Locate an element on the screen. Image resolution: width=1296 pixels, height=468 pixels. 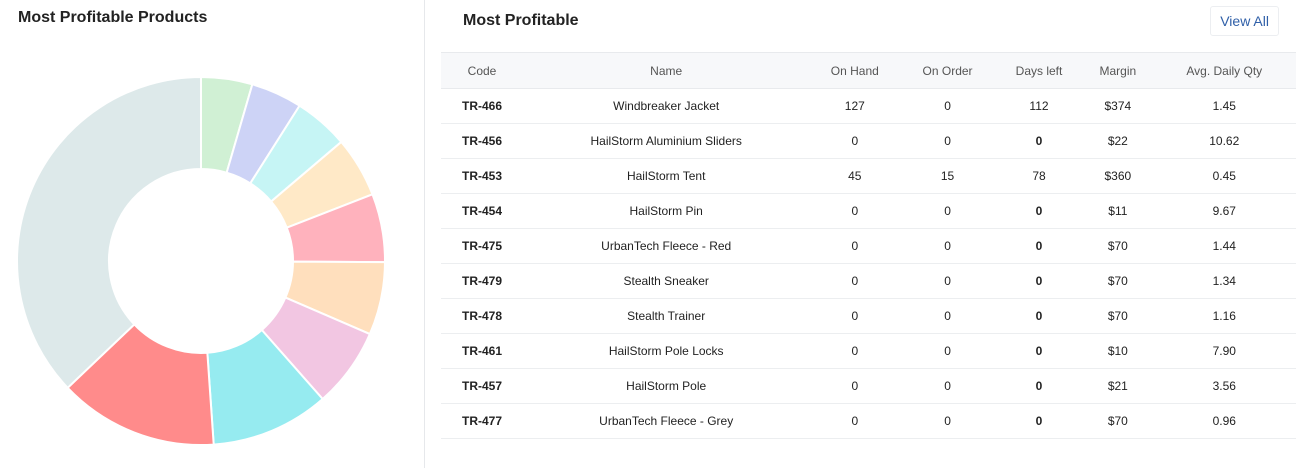
column-header-days-left: Days left is located at coordinates (1039, 70).